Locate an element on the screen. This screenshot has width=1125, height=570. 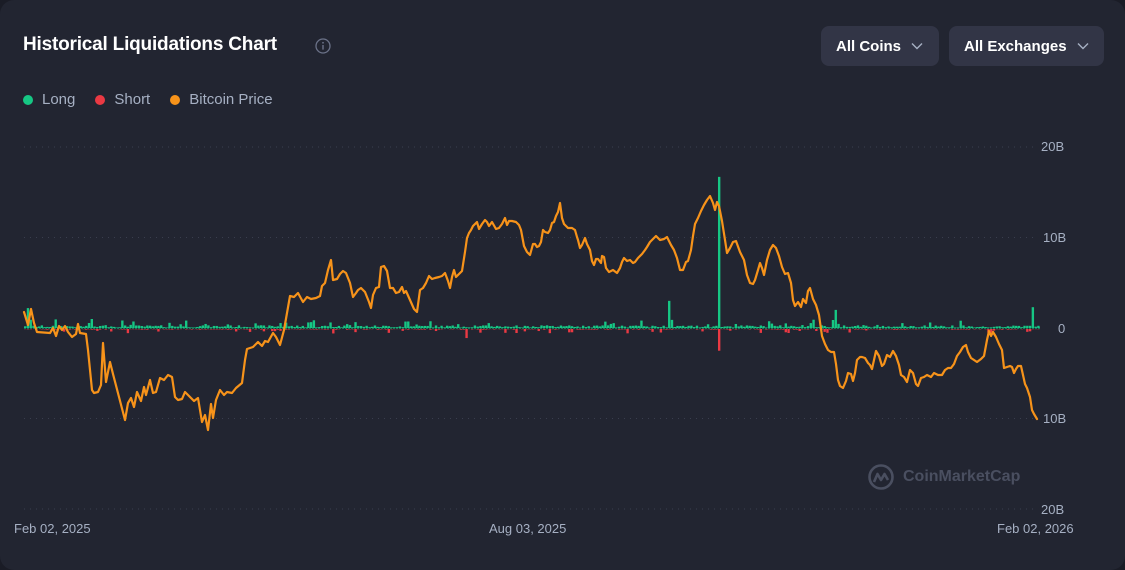
legend-label: Short is located at coordinates (132, 99).